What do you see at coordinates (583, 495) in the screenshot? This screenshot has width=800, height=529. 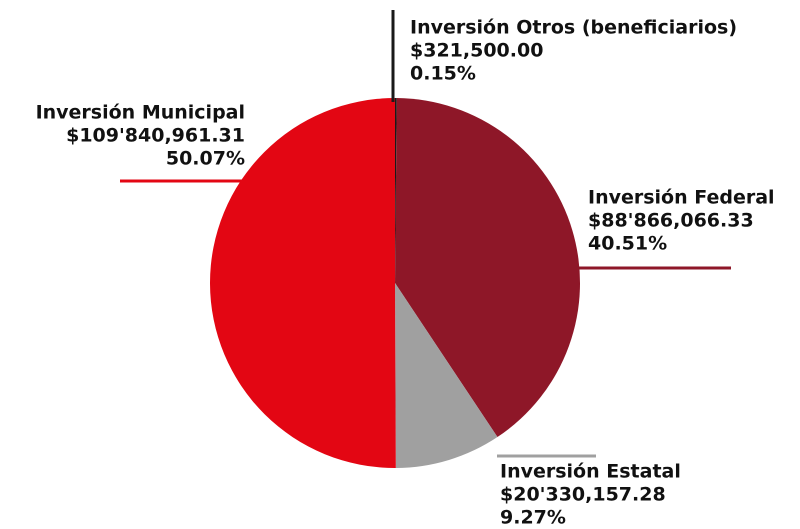 I see `slice-amount: $20'330,157.28` at bounding box center [583, 495].